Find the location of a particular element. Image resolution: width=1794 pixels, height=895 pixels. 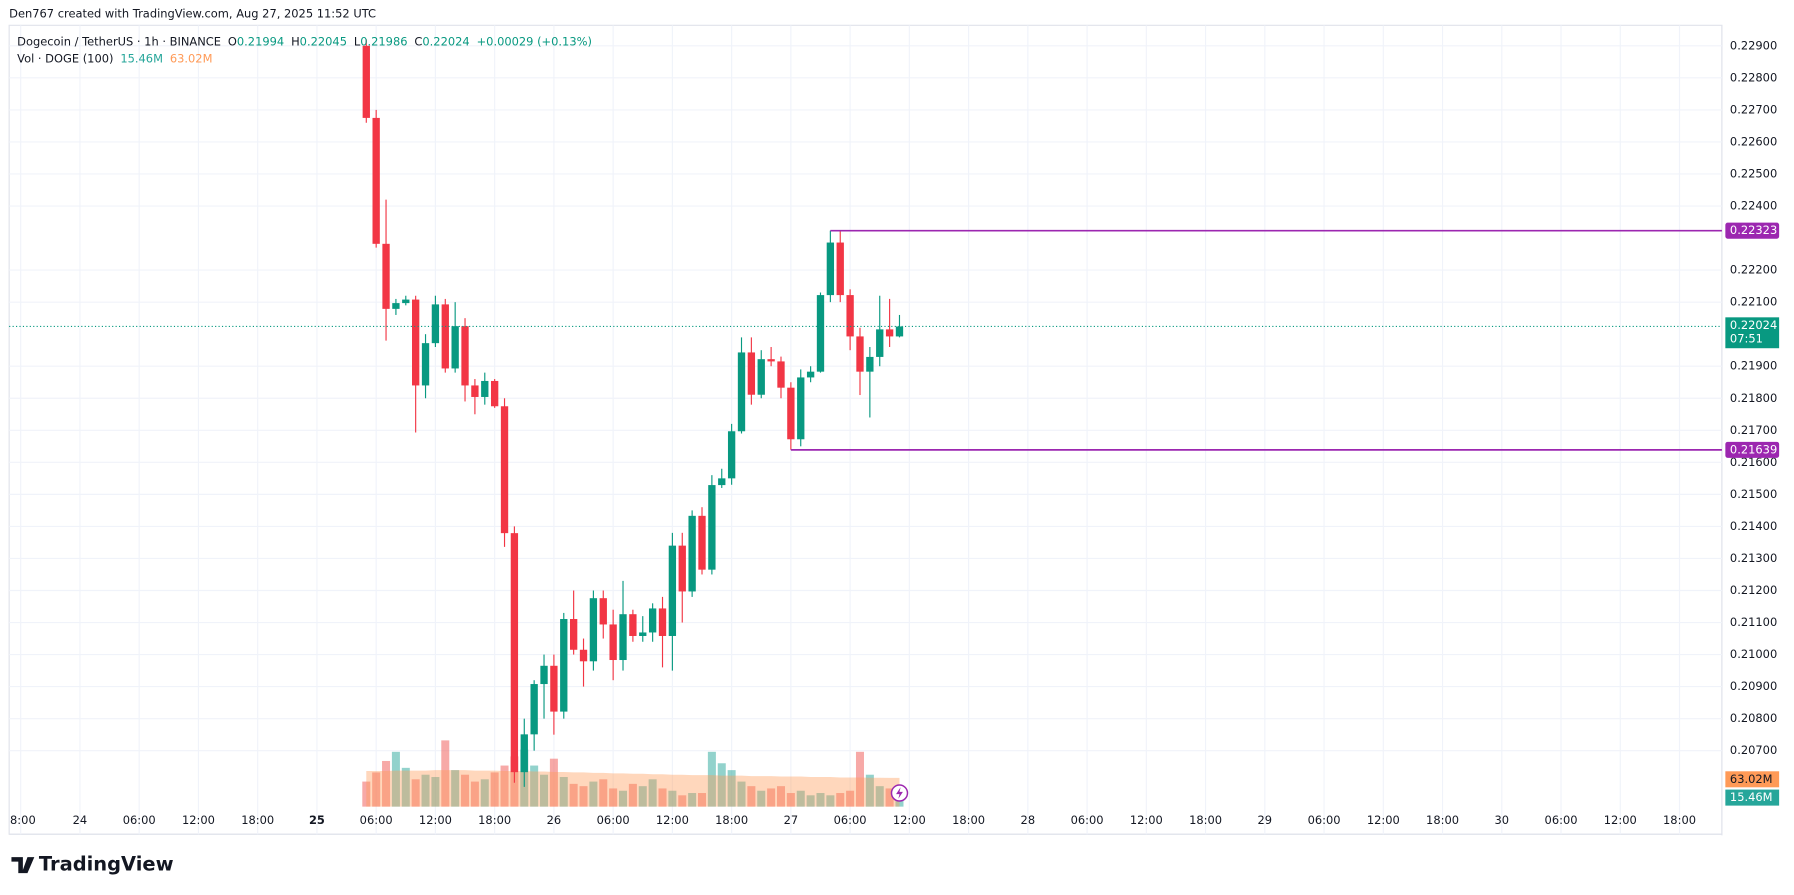

y-tick-label: 0.21800 is located at coordinates (1753, 398).